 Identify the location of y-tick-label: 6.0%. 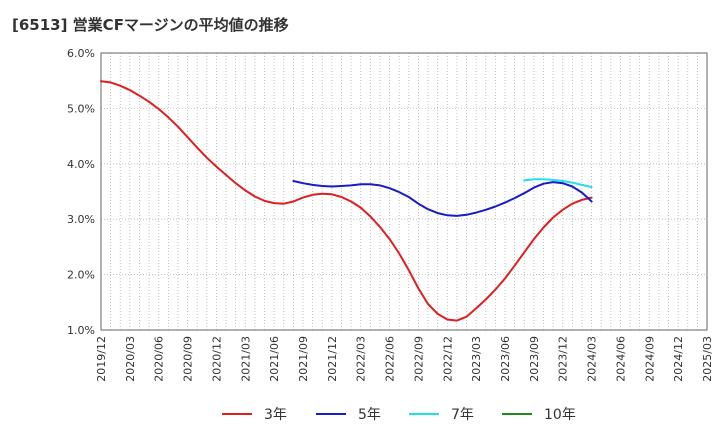
(81, 53).